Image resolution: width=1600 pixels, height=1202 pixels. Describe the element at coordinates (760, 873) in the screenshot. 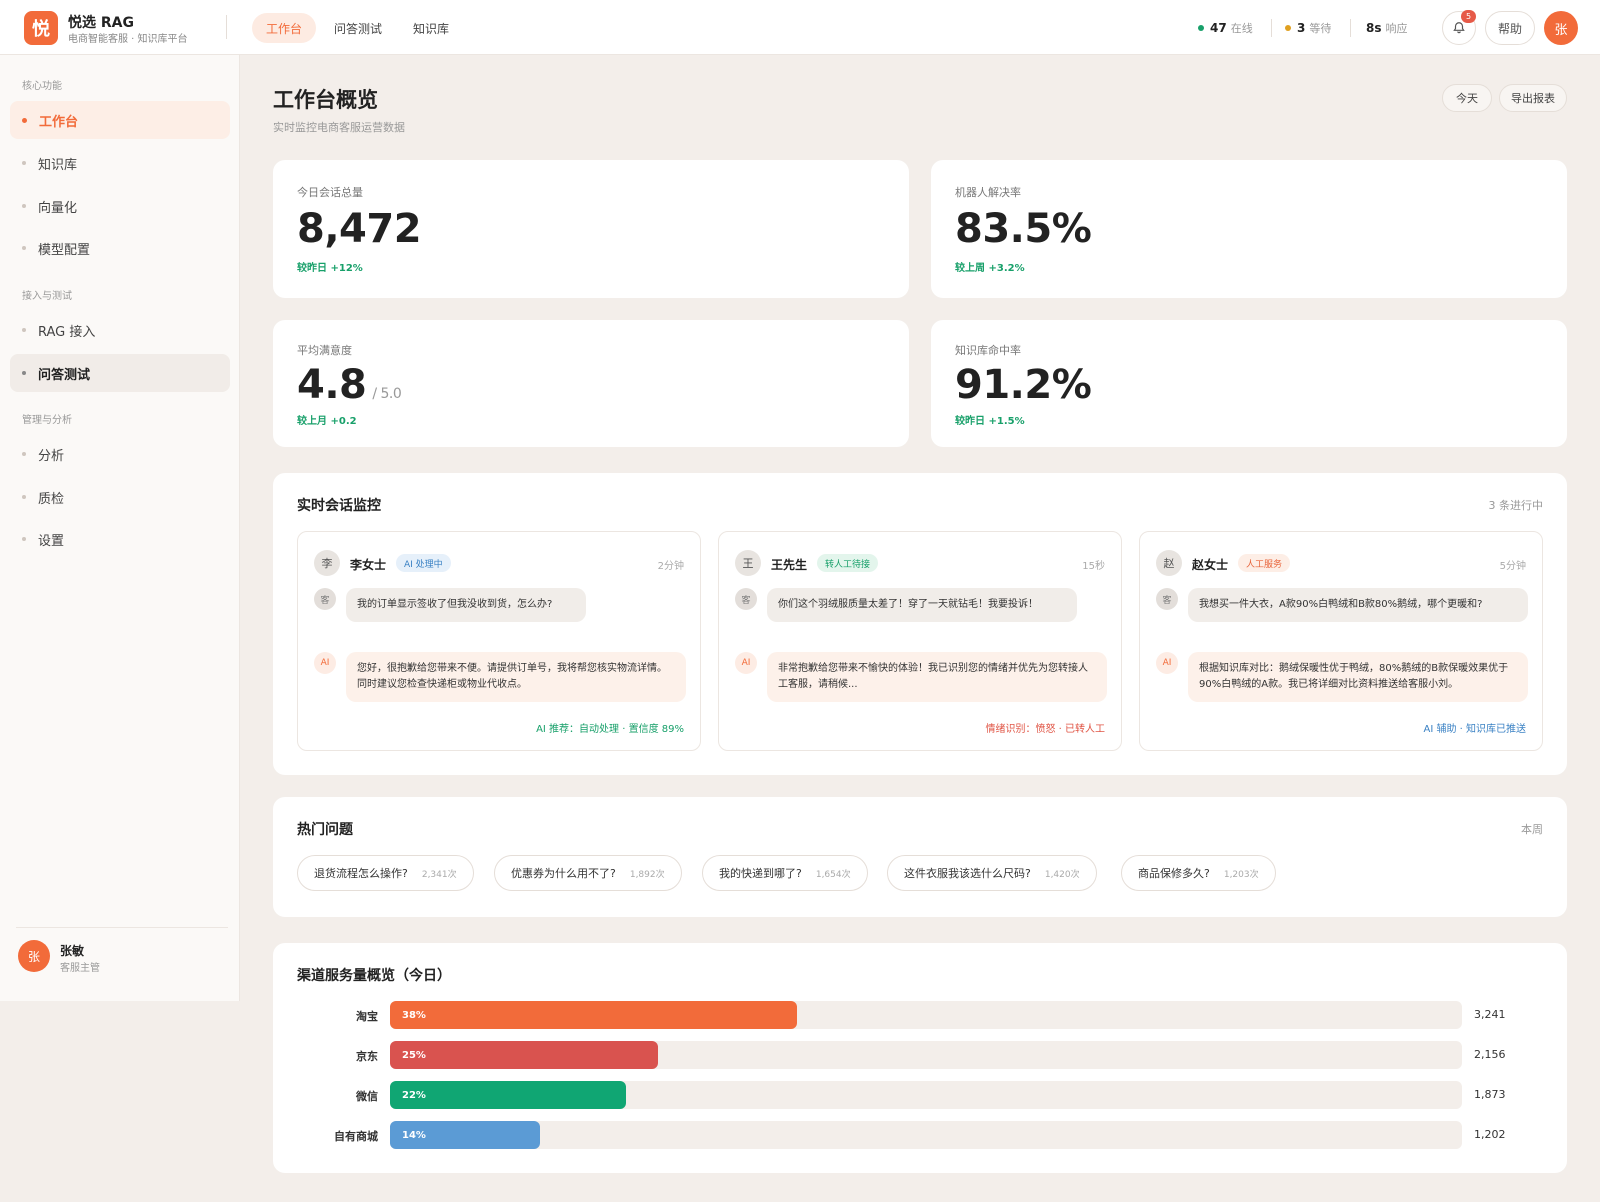

I see `chip-label: 我的快递到哪了?` at that location.